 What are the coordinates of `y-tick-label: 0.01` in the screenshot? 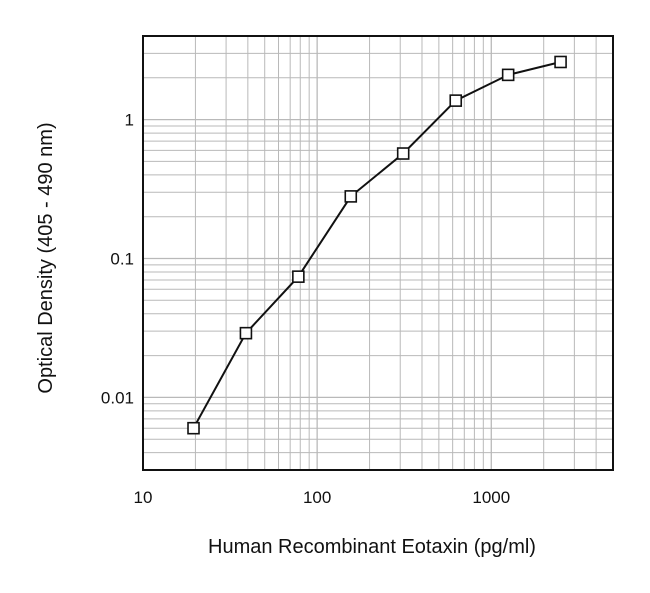 It's located at (117, 397).